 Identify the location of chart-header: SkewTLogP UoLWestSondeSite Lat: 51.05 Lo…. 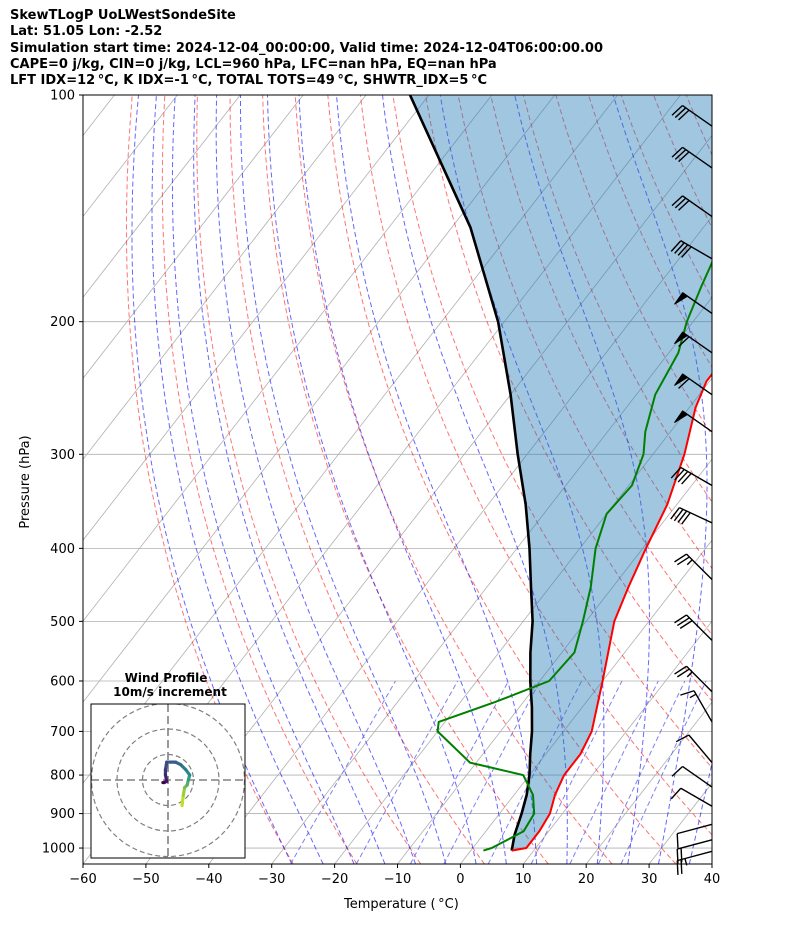
(395, 48).